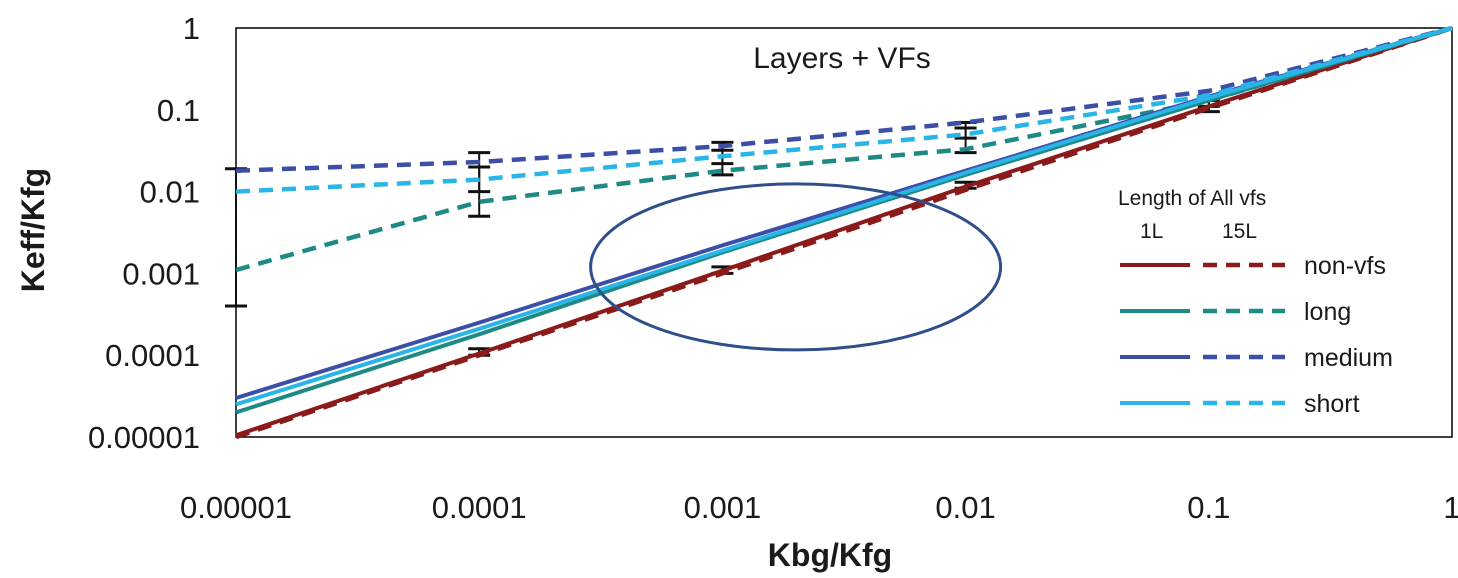  Describe the element at coordinates (1332, 404) in the screenshot. I see `legend-label: short` at that location.